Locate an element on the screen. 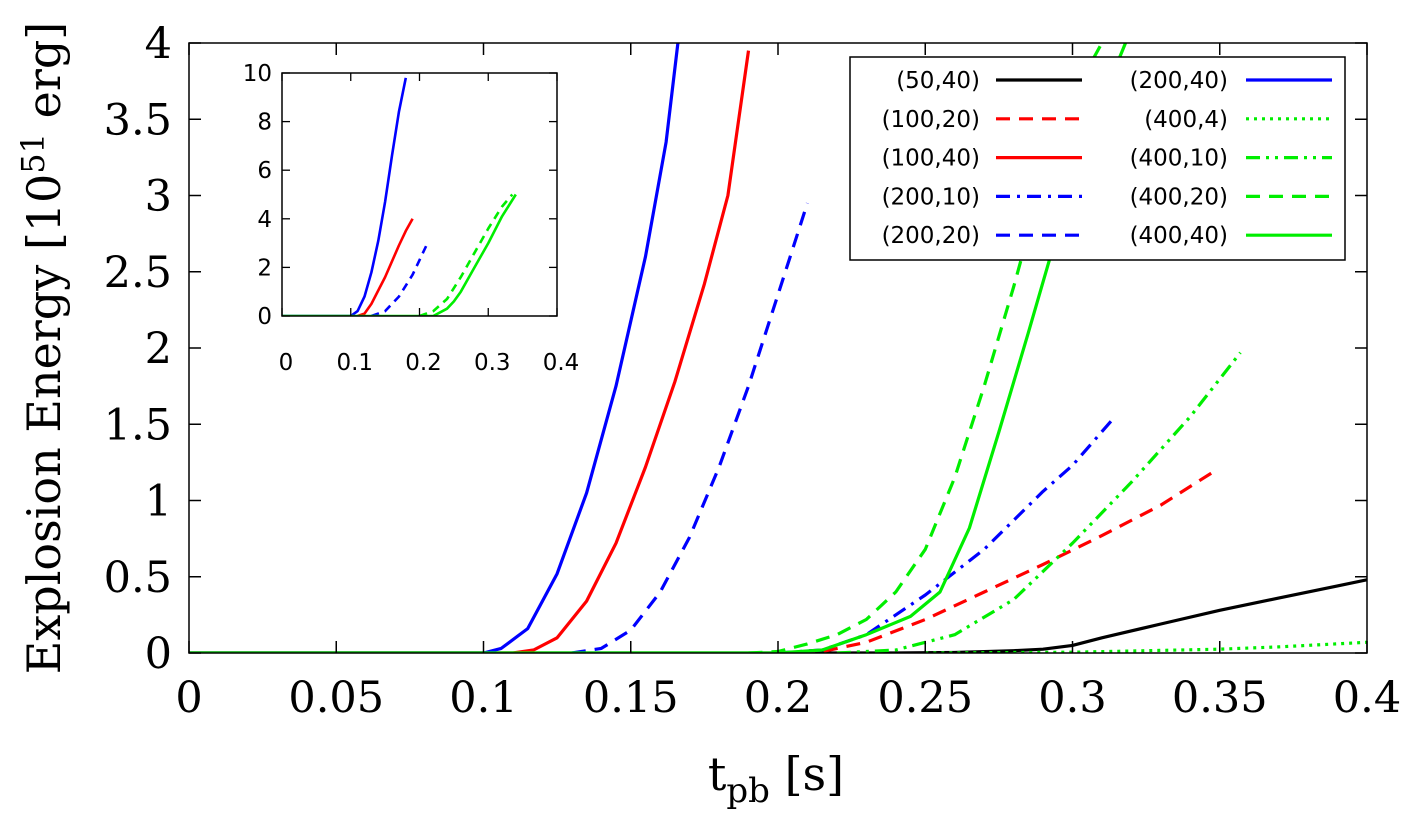 This screenshot has height=816, width=1425. y-tick-label: 2 is located at coordinates (158, 349).